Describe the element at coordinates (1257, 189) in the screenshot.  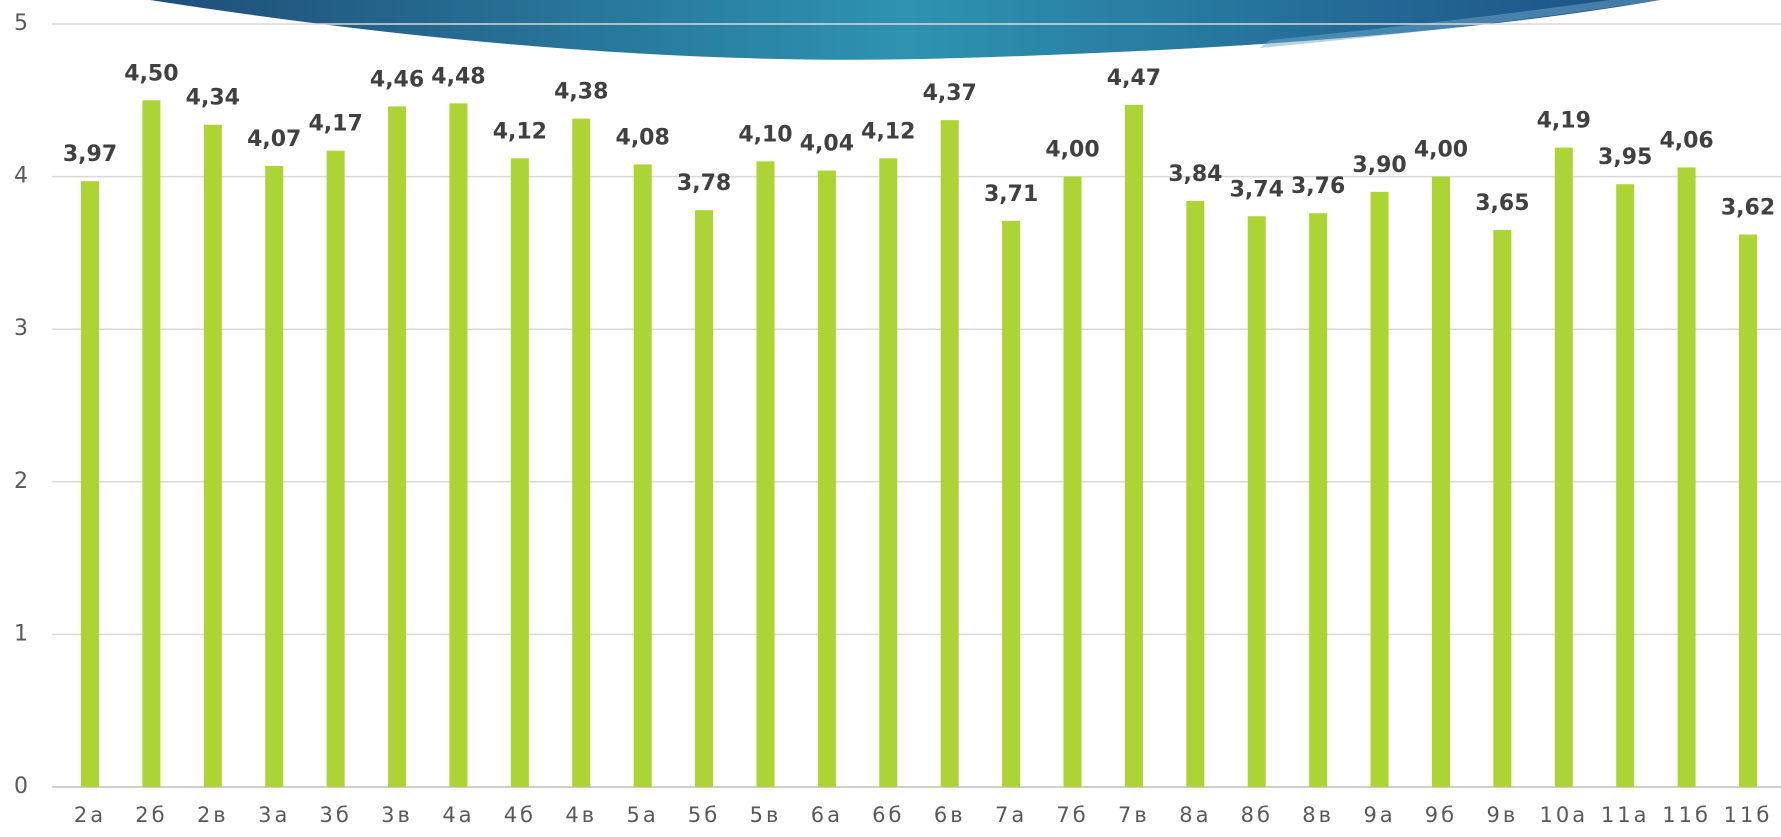
I see `data-label: 3,74` at that location.